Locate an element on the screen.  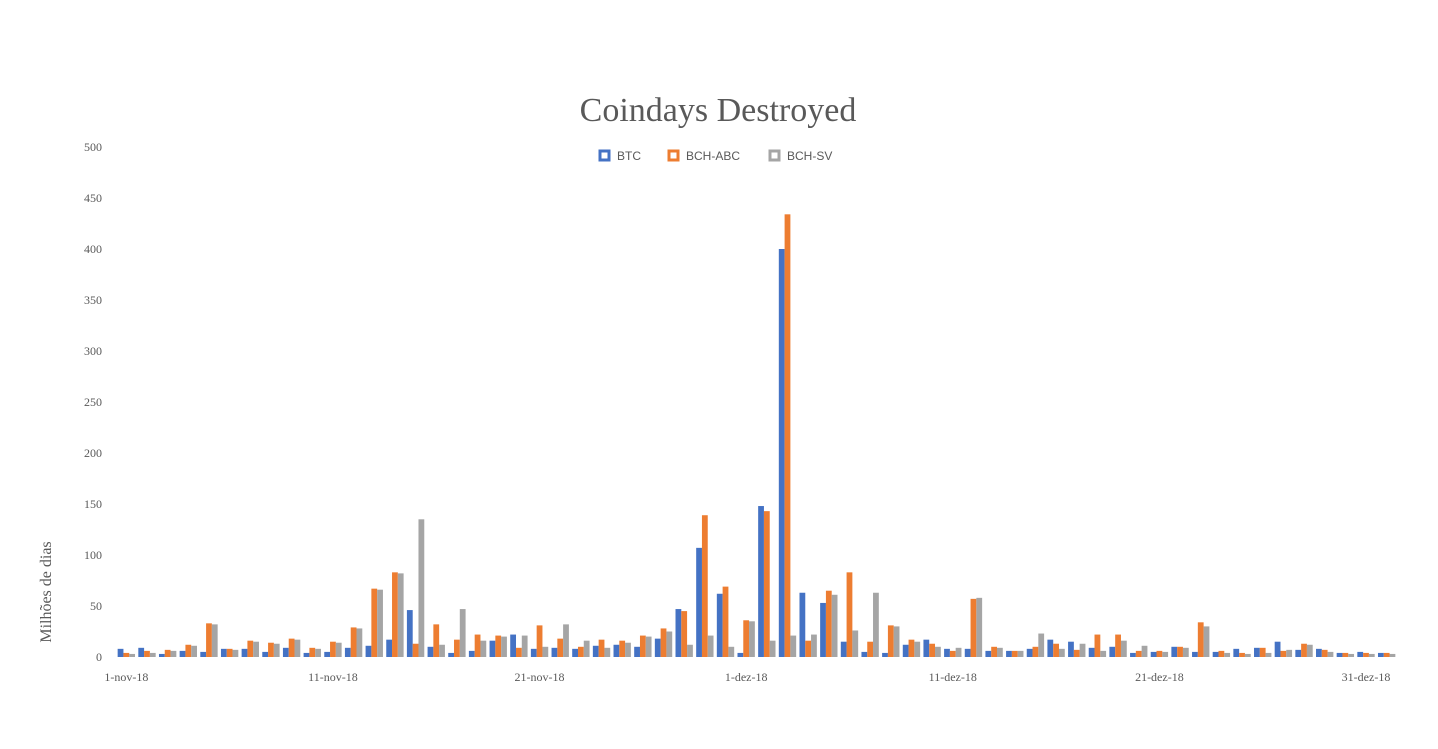
x-tick-label: 11-dez-18 is located at coordinates (953, 677).